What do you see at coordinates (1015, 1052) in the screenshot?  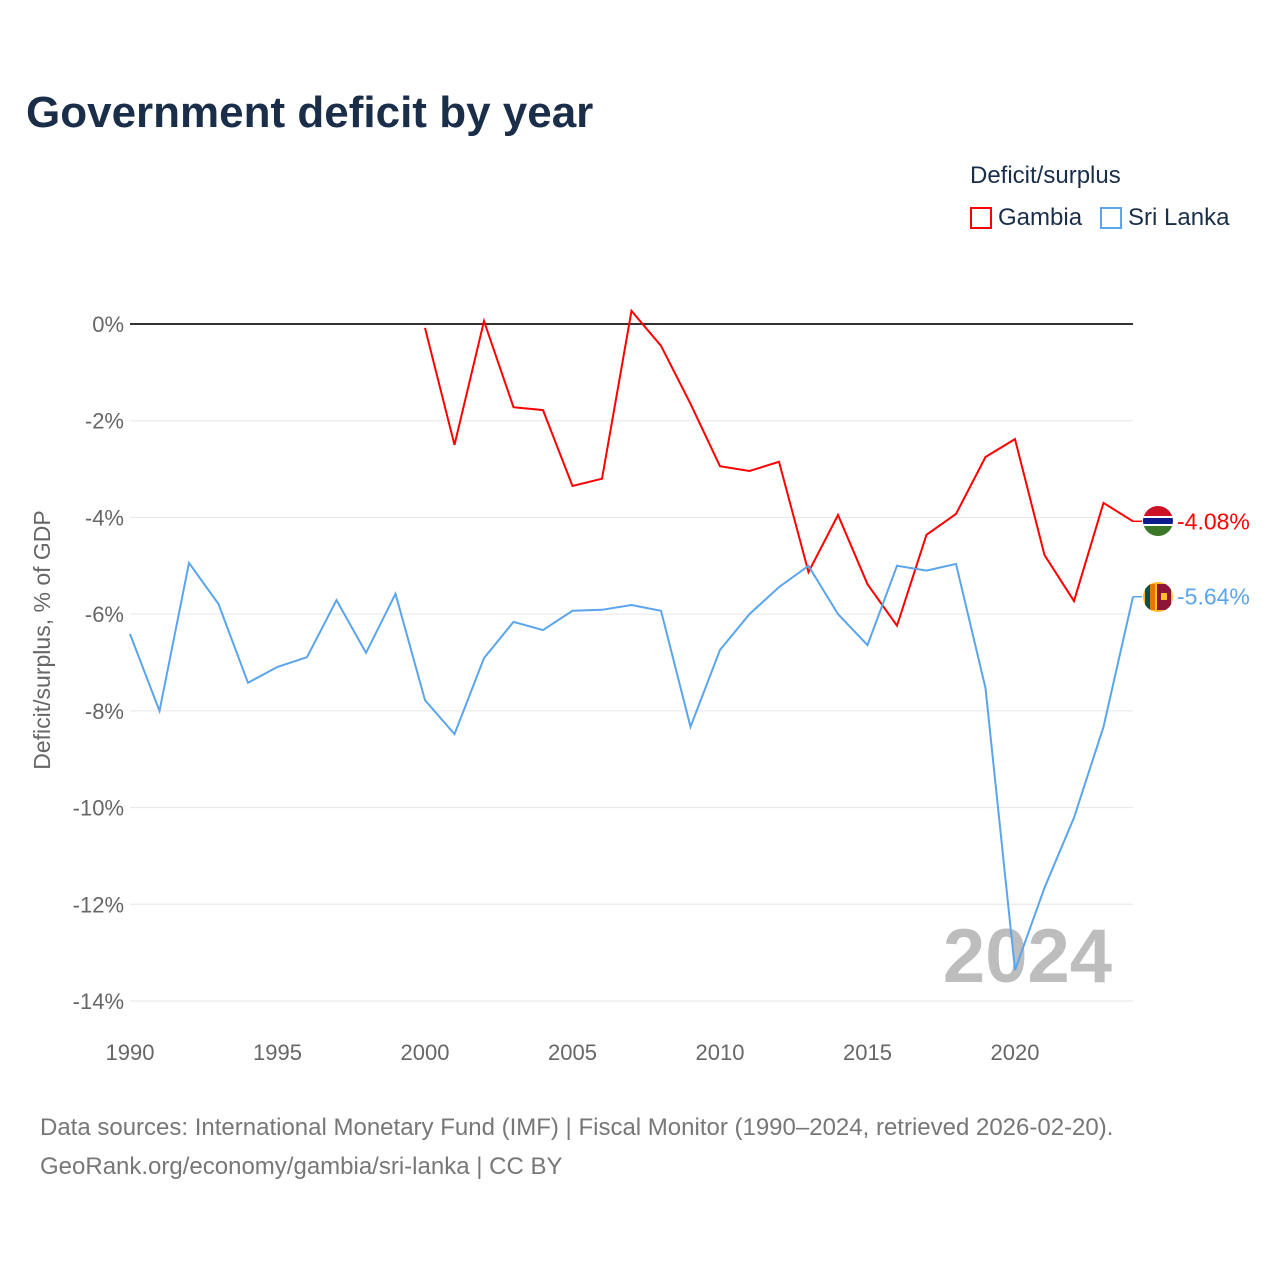 I see `x-tick-label: 2020` at bounding box center [1015, 1052].